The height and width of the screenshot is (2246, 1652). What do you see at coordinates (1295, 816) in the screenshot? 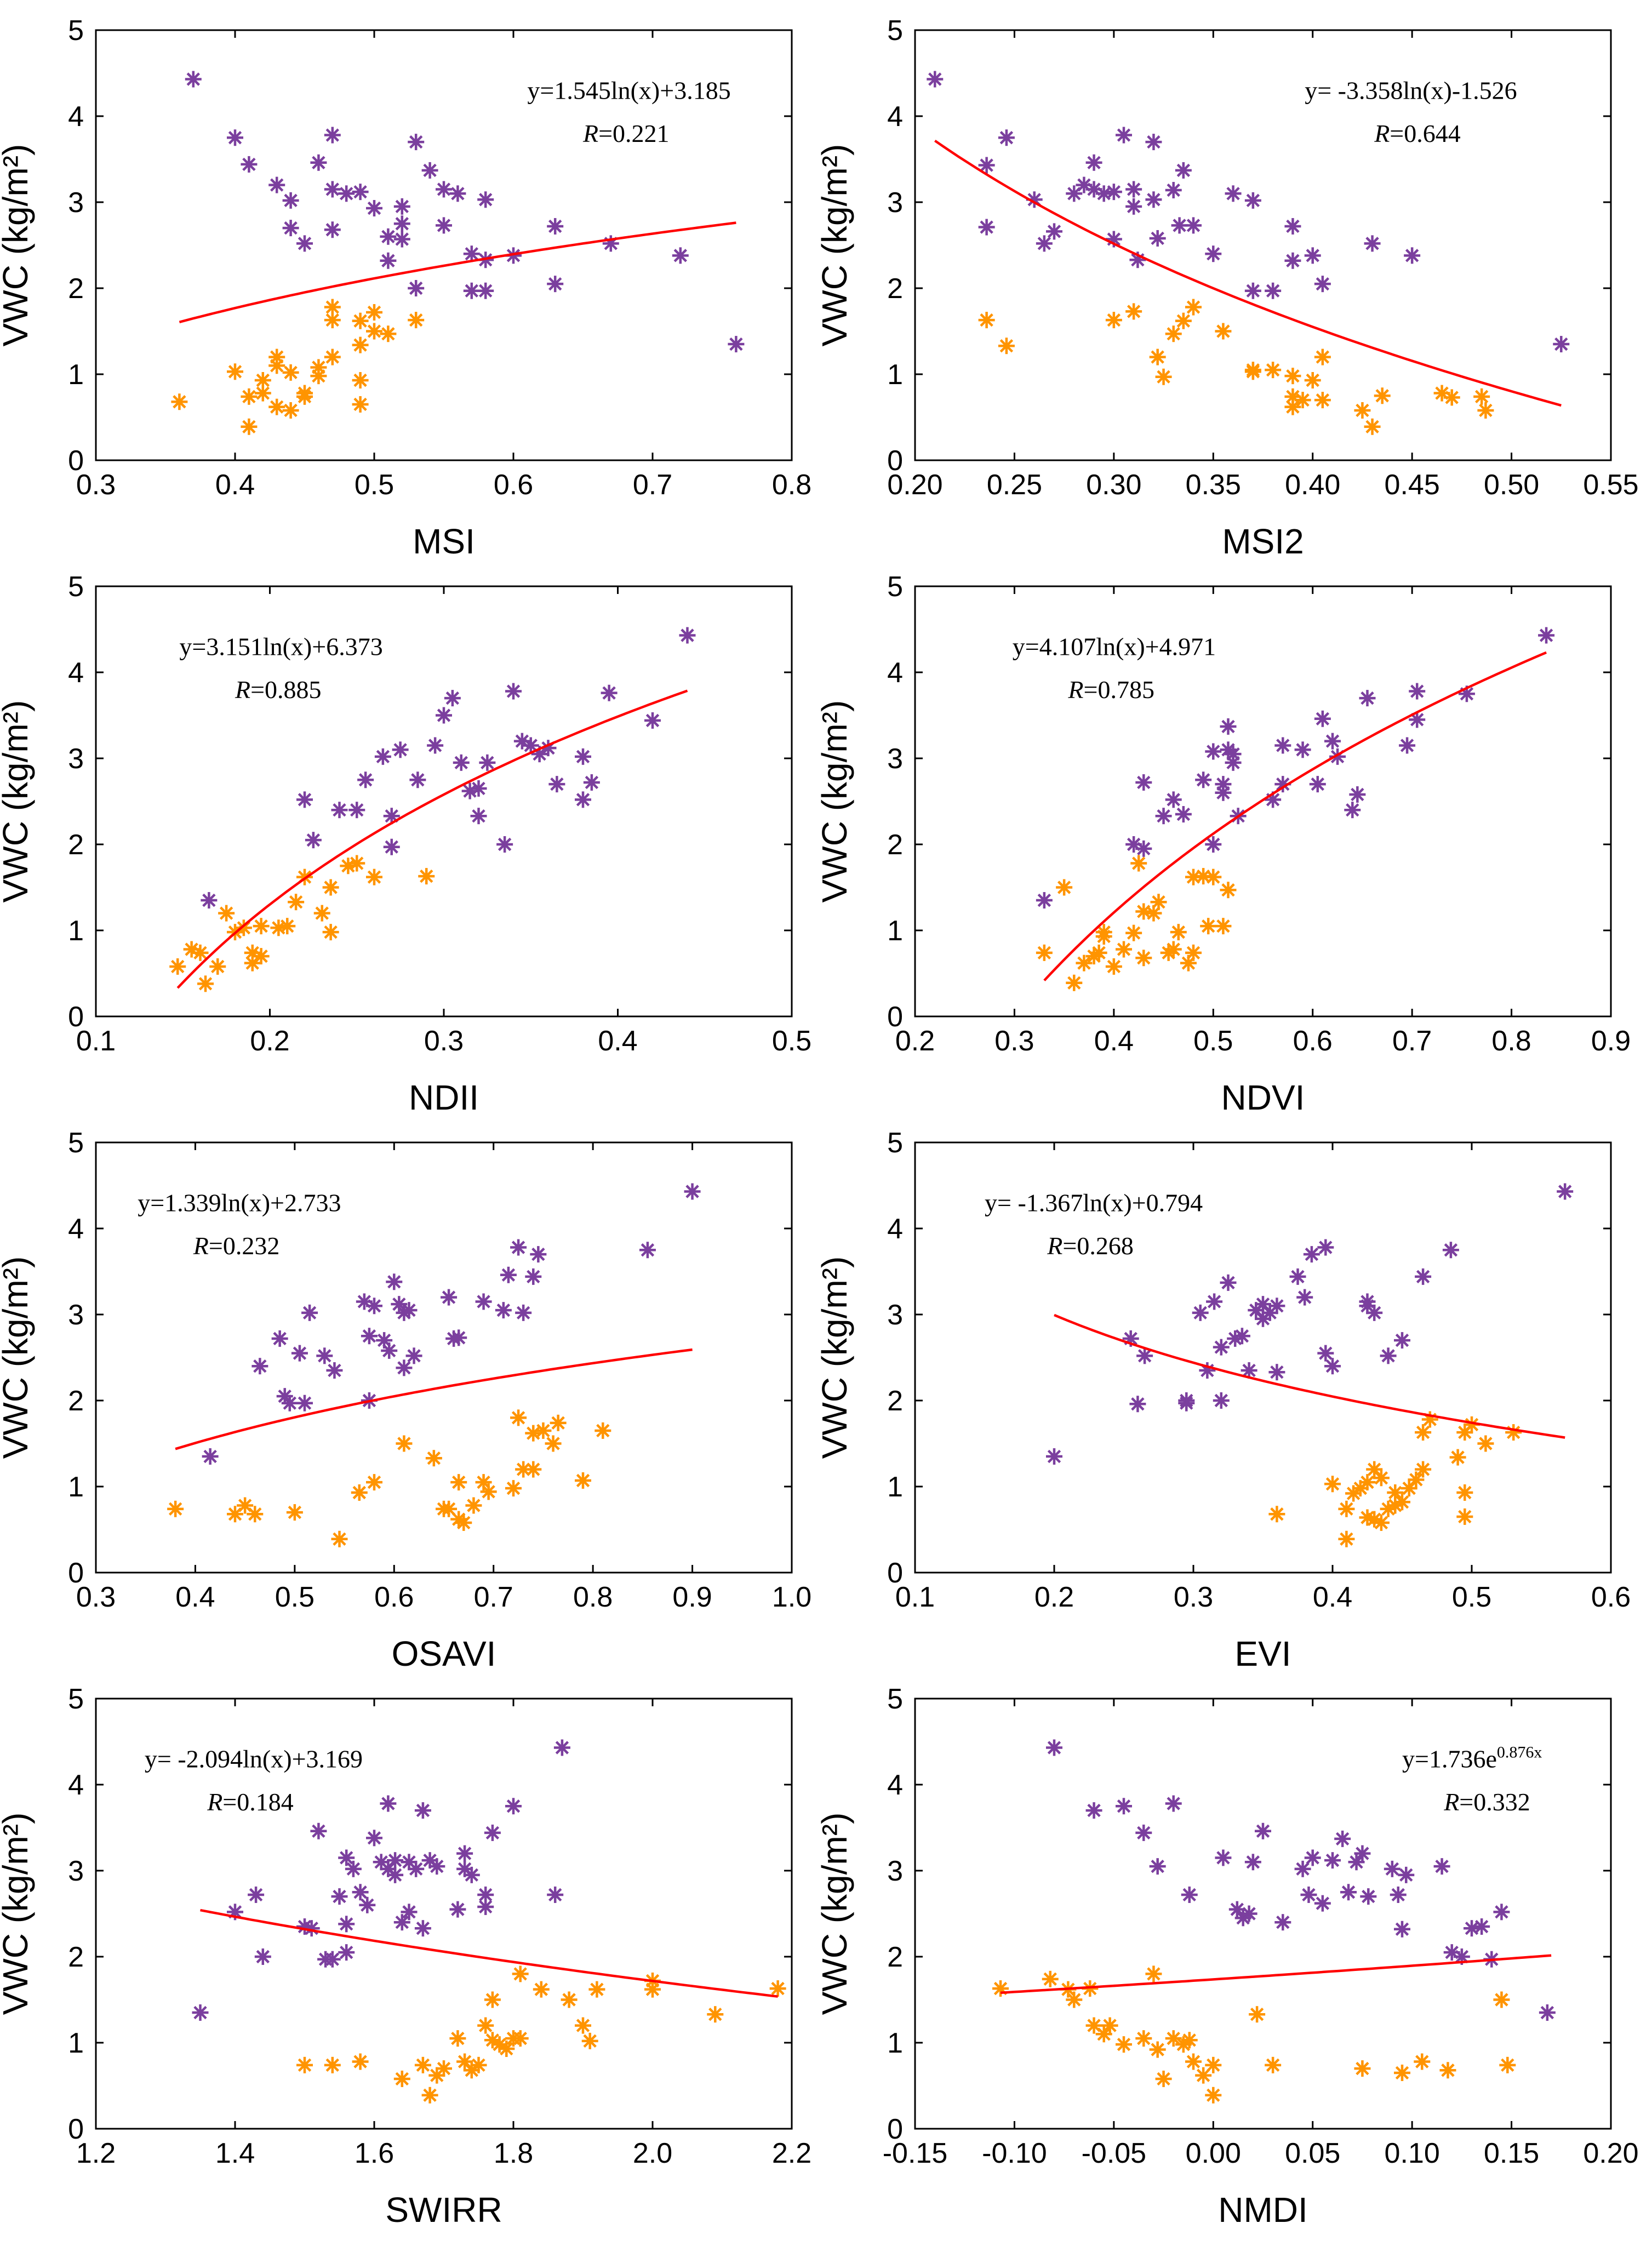
I see `fit-curve` at bounding box center [1295, 816].